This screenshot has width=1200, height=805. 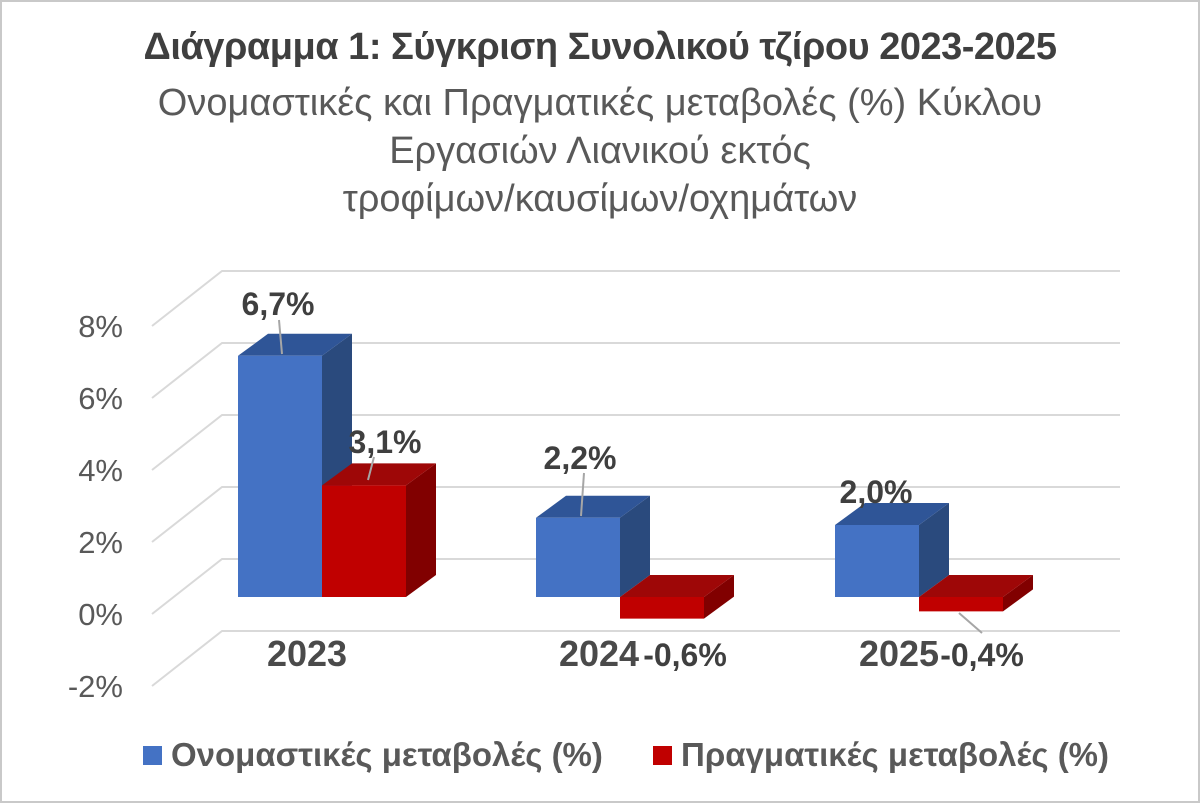 What do you see at coordinates (152, 755) in the screenshot?
I see `legend-swatch-blue-icon` at bounding box center [152, 755].